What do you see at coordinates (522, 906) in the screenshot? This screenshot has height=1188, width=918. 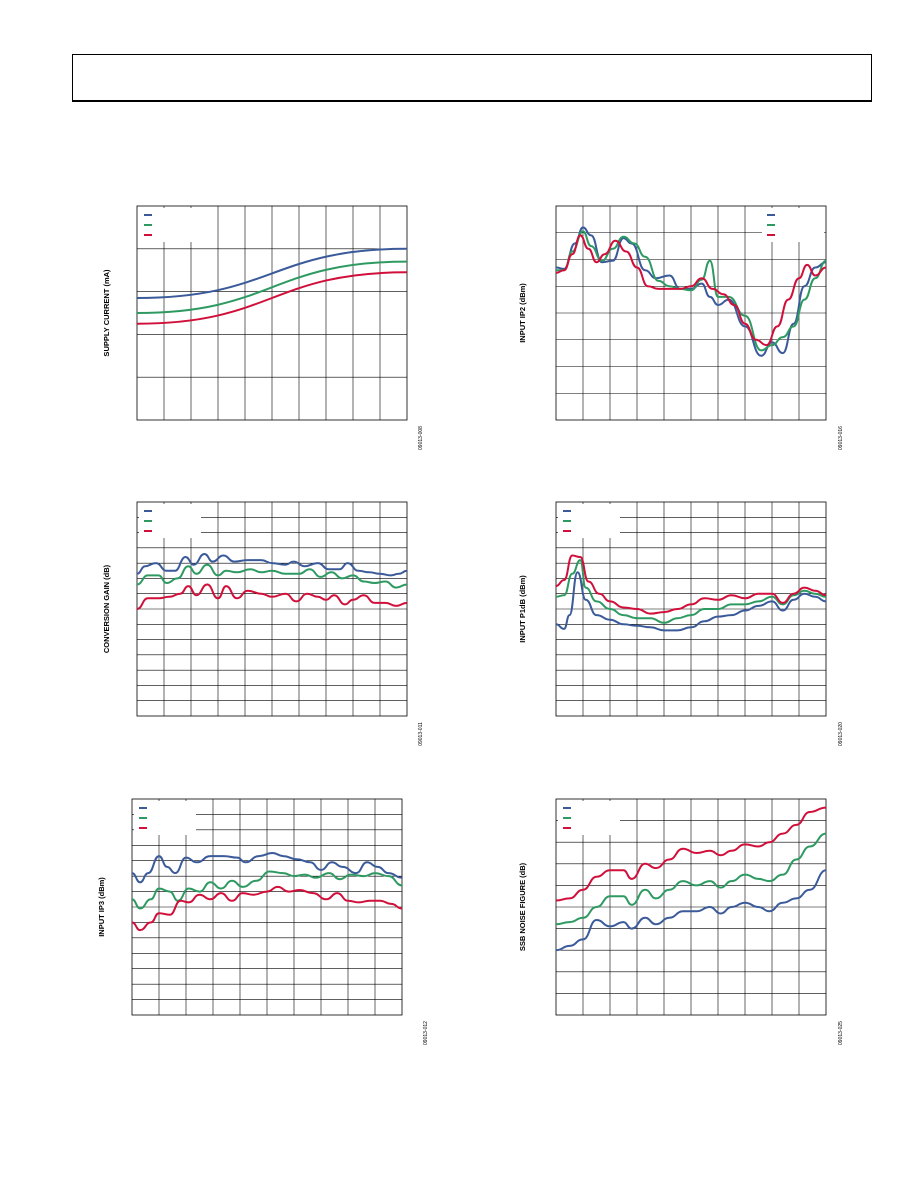 I see `ssb-noise-figure-y-axis-label: SSB NOISE FIGURE (dB)` at bounding box center [522, 906].